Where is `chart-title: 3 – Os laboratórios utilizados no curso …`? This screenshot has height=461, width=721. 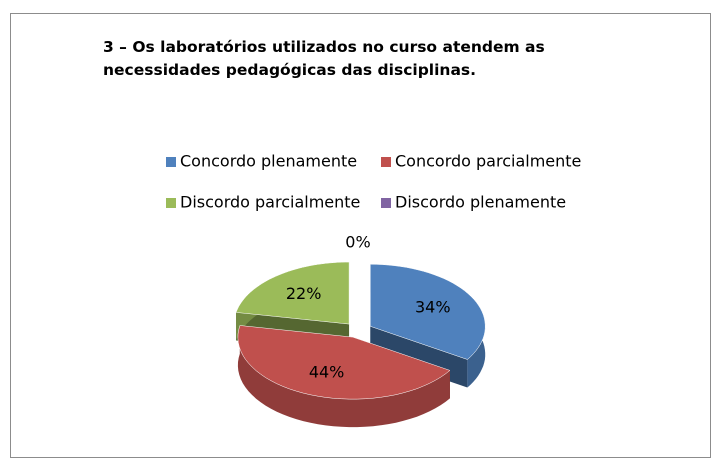 chart-title: 3 – Os laboratórios utilizados no curso … is located at coordinates (324, 58).